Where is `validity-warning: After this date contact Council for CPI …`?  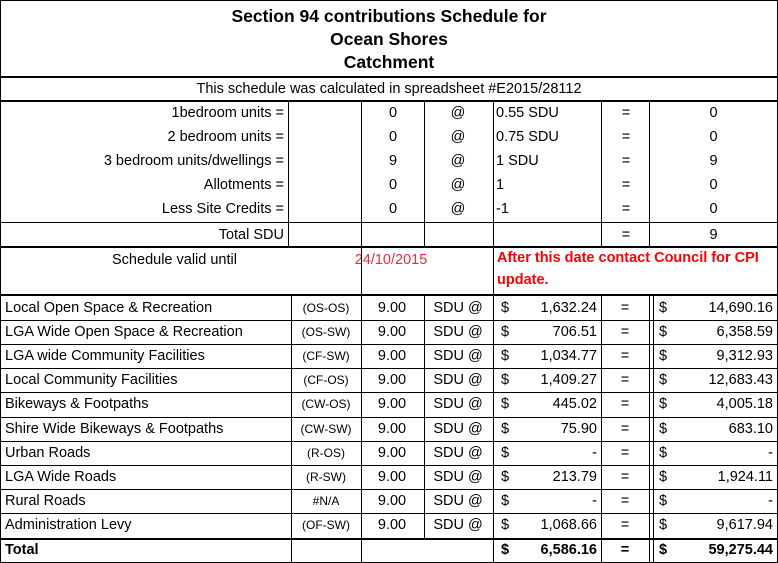 validity-warning: After this date contact Council for CPI … is located at coordinates (628, 269).